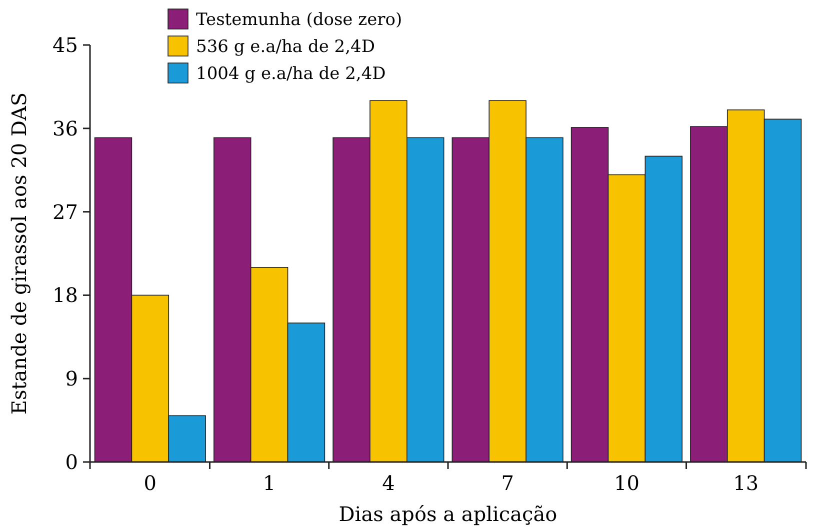 This screenshot has height=527, width=814. Describe the element at coordinates (150, 483) in the screenshot. I see `x-tick-label: 0` at that location.